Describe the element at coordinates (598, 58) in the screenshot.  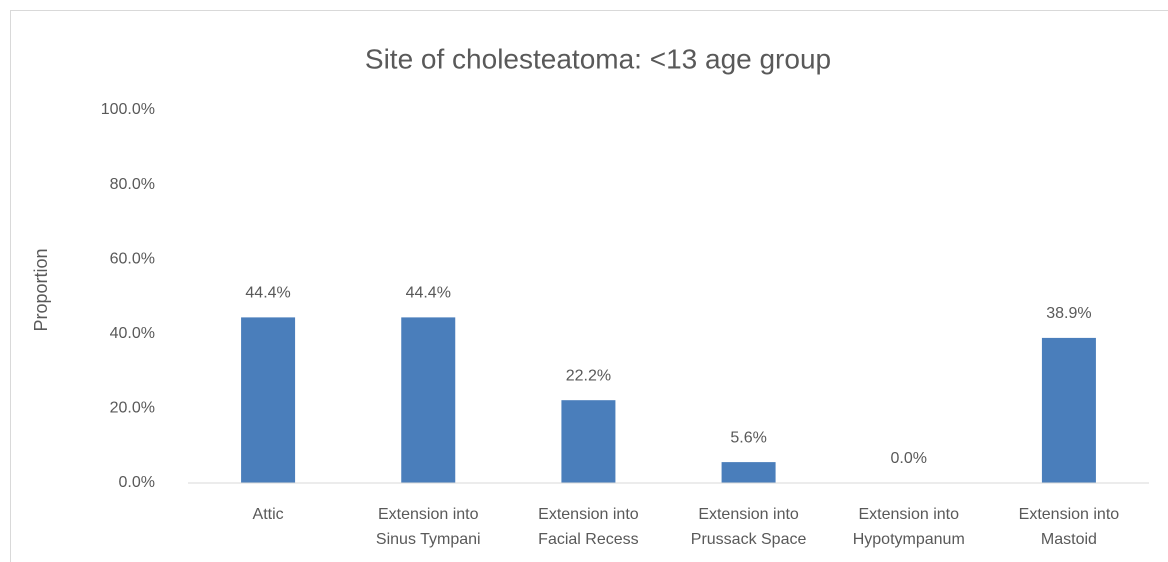
I see `chart-title: Site of cholesteatoma: <13 age group` at that location.